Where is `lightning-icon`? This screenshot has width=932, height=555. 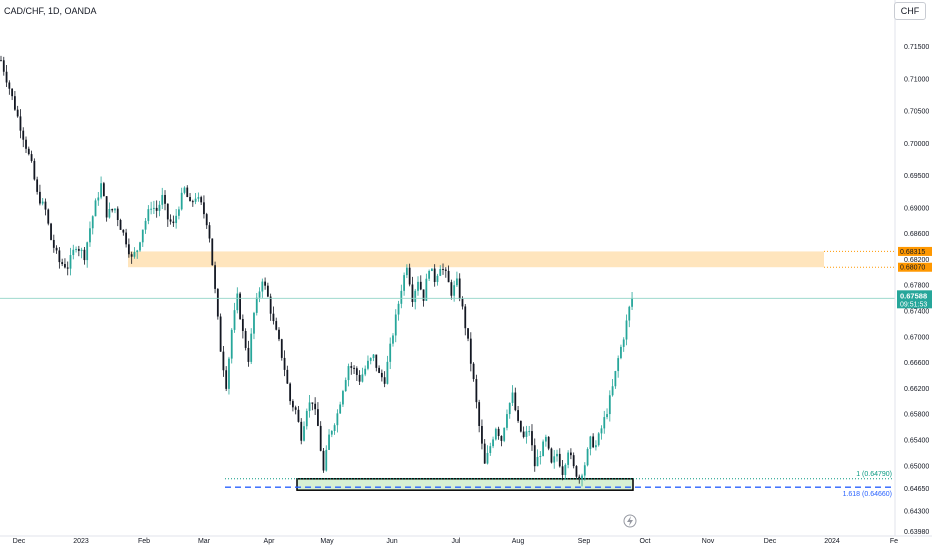 lightning-icon is located at coordinates (630, 521).